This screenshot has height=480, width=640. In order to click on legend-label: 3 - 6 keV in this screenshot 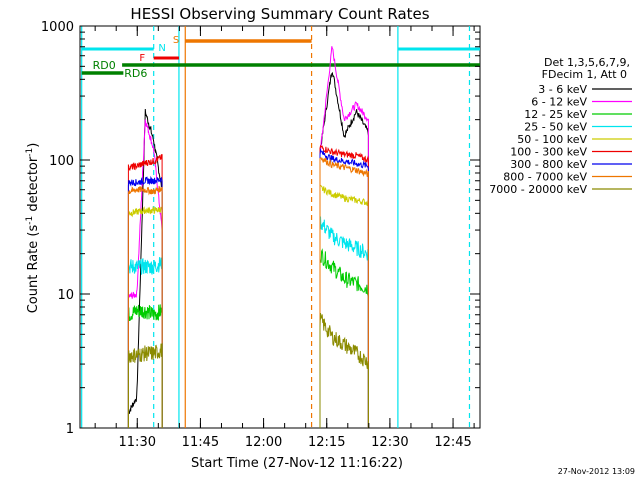, I will do `click(562, 89)`.